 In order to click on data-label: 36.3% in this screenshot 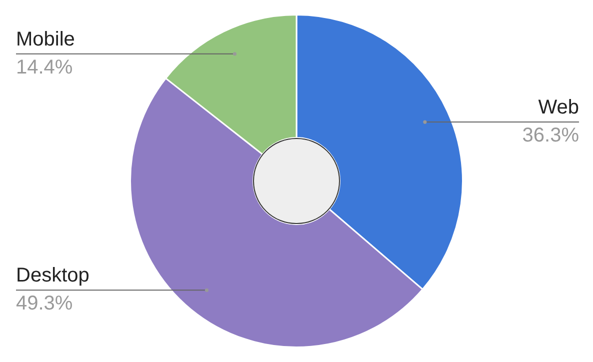, I will do `click(551, 135)`.